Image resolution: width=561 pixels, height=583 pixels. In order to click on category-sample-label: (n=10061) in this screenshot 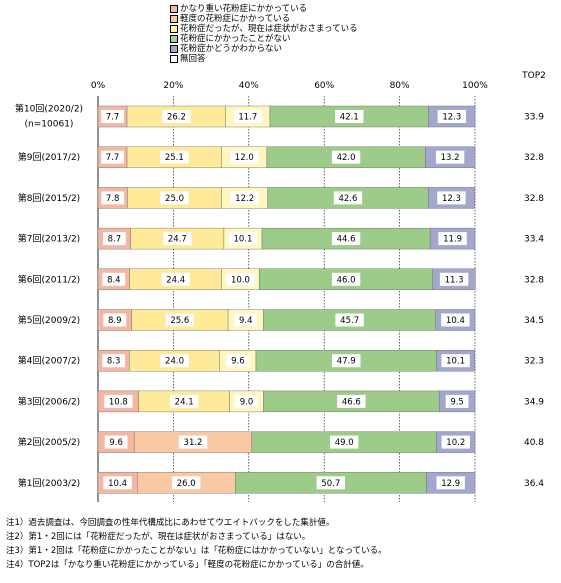, I will do `click(49, 125)`.